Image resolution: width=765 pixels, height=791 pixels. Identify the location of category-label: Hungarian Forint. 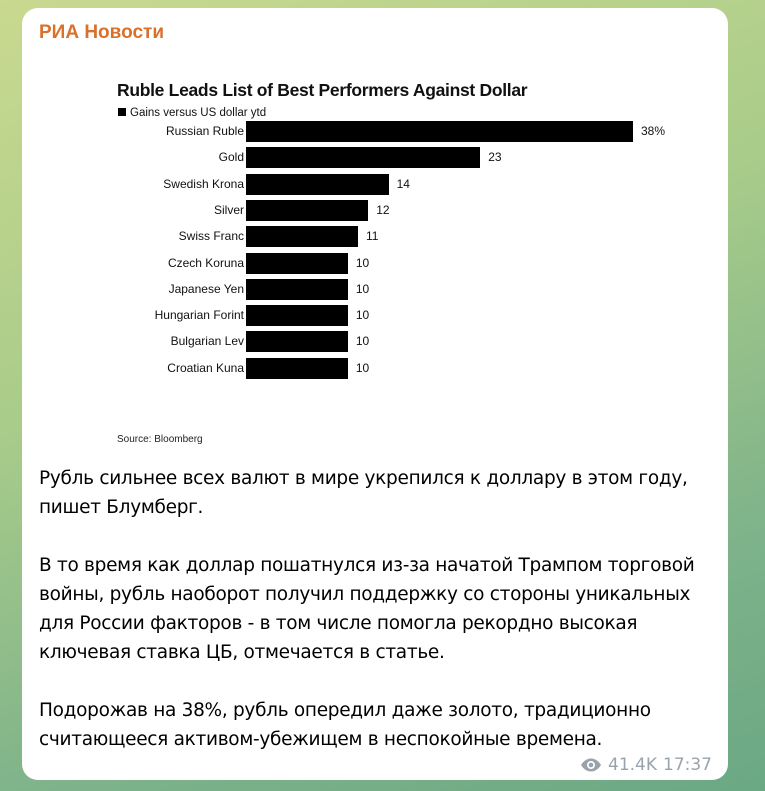
(199, 315).